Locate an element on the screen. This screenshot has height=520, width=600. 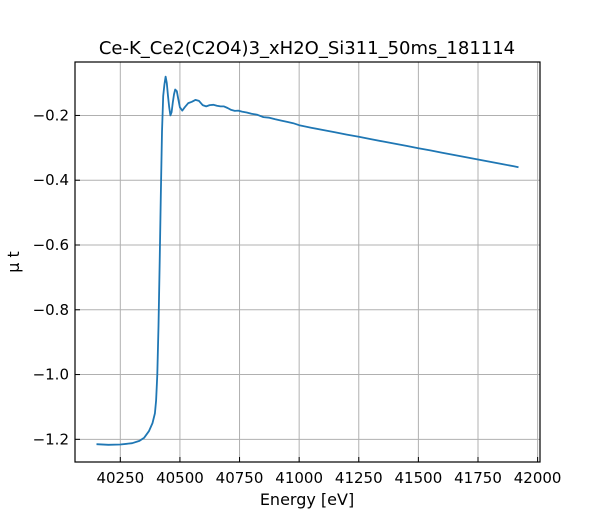
y-axis-title: μ t is located at coordinates (13, 262).